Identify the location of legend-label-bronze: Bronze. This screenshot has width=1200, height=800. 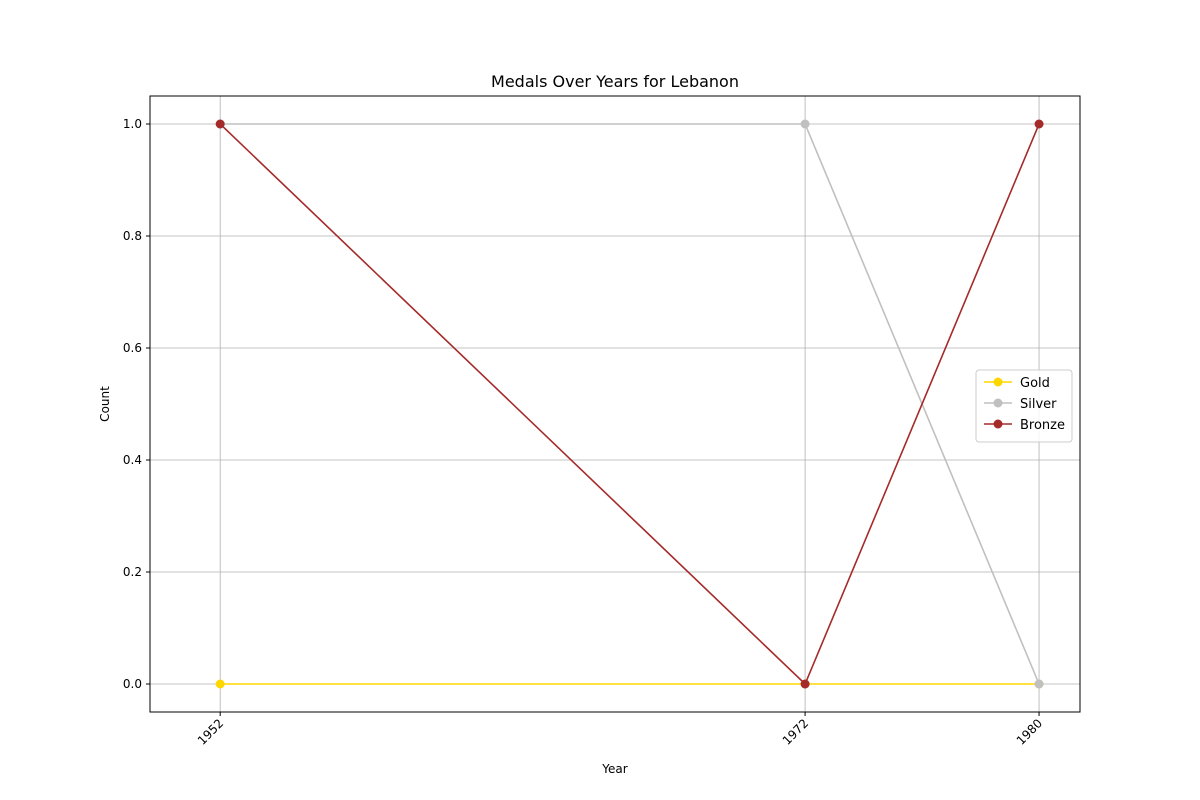
(1042, 425).